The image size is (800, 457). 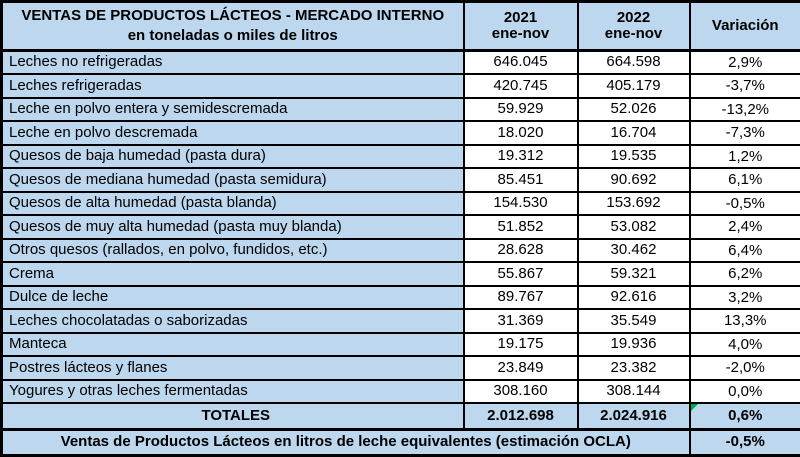 I want to click on value-2021: 28.628, so click(x=521, y=251).